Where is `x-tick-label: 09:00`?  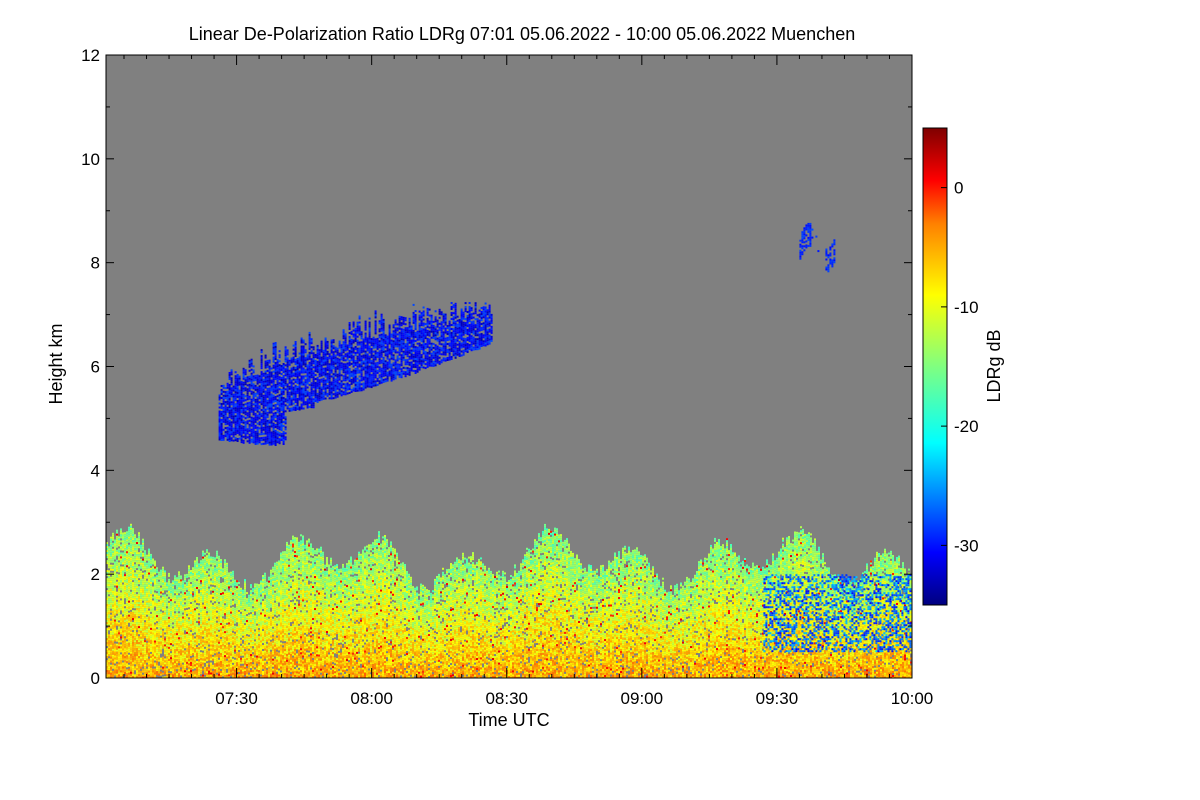 x-tick-label: 09:00 is located at coordinates (642, 698).